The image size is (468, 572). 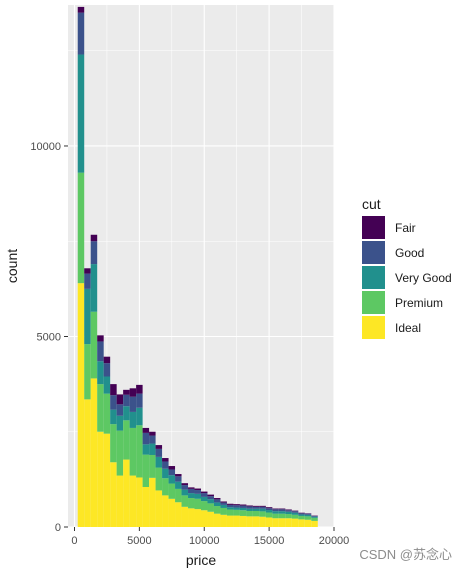 I want to click on y-axis-title: count, so click(x=12, y=266).